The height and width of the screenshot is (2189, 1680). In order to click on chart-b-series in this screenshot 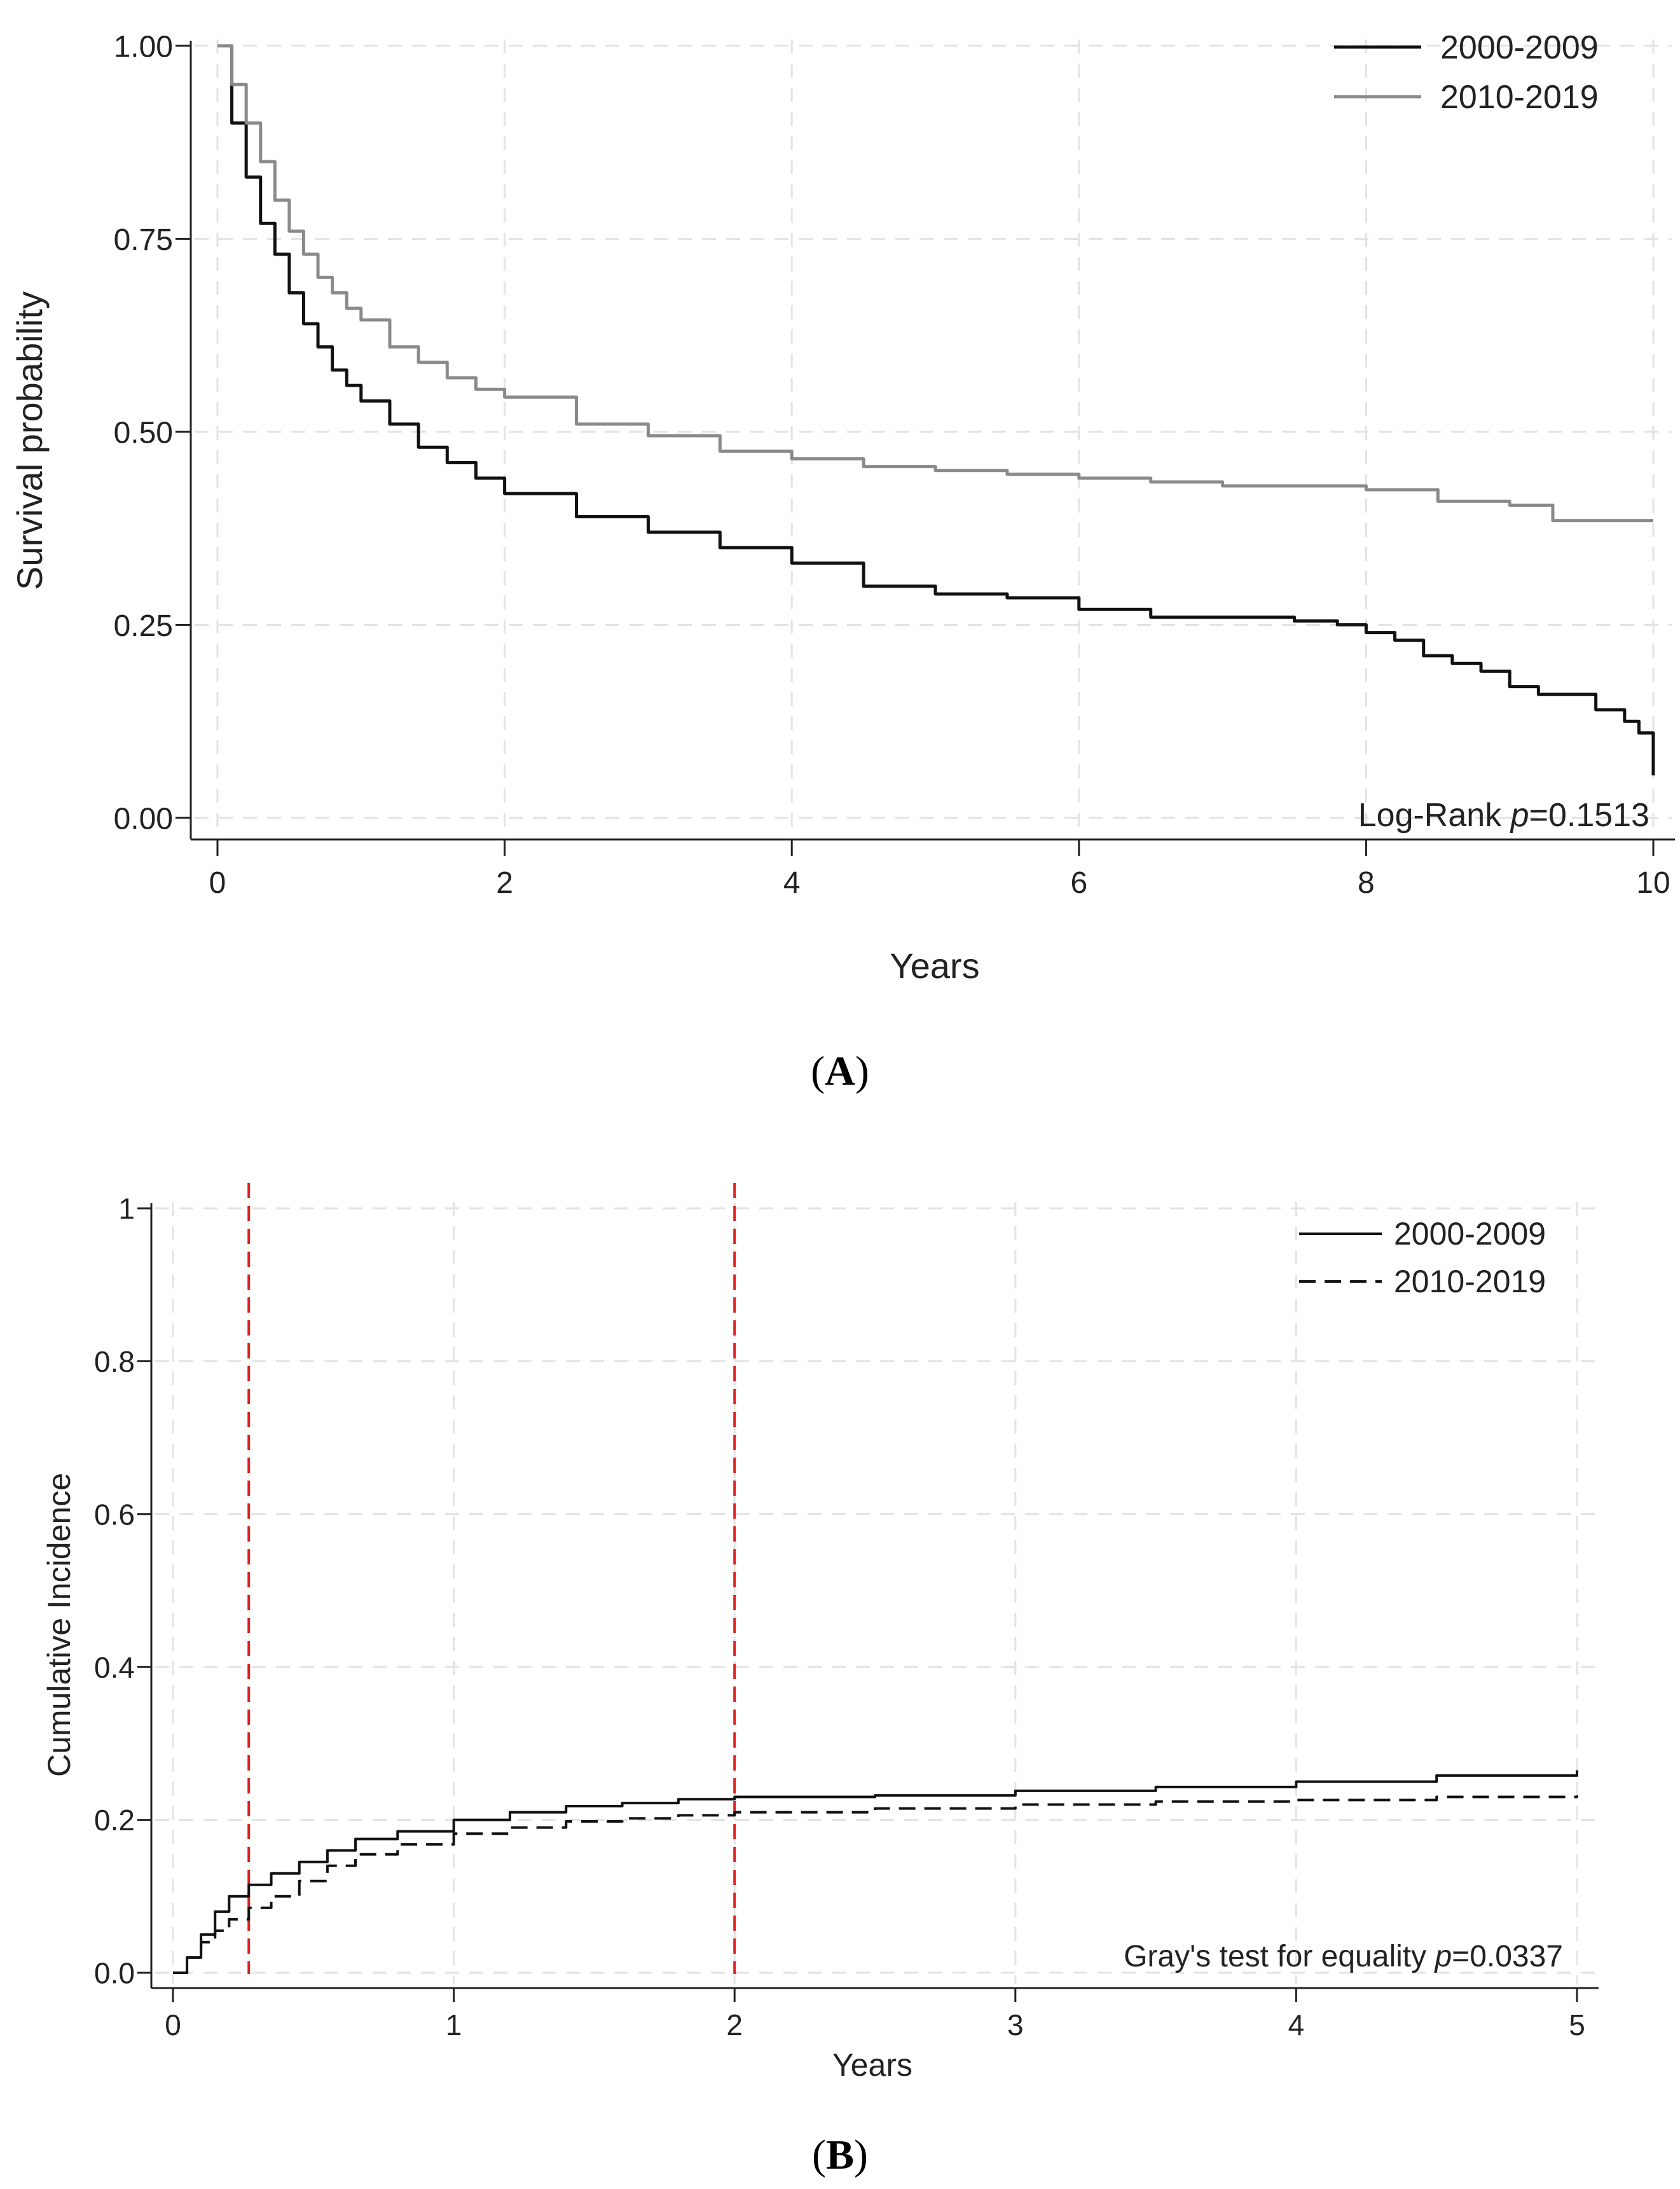, I will do `click(875, 1872)`.